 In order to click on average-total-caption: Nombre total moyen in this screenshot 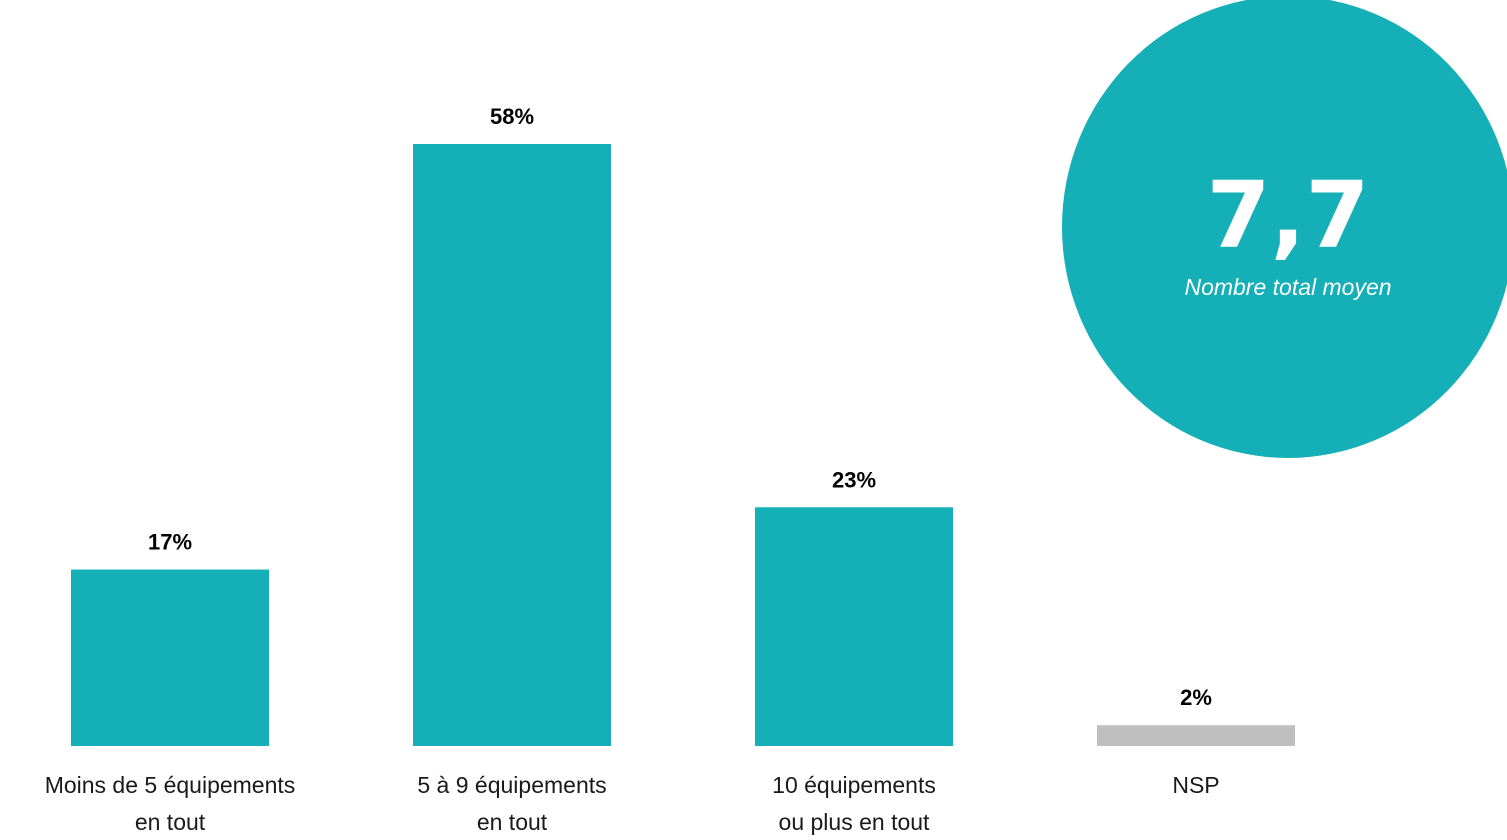, I will do `click(1288, 286)`.